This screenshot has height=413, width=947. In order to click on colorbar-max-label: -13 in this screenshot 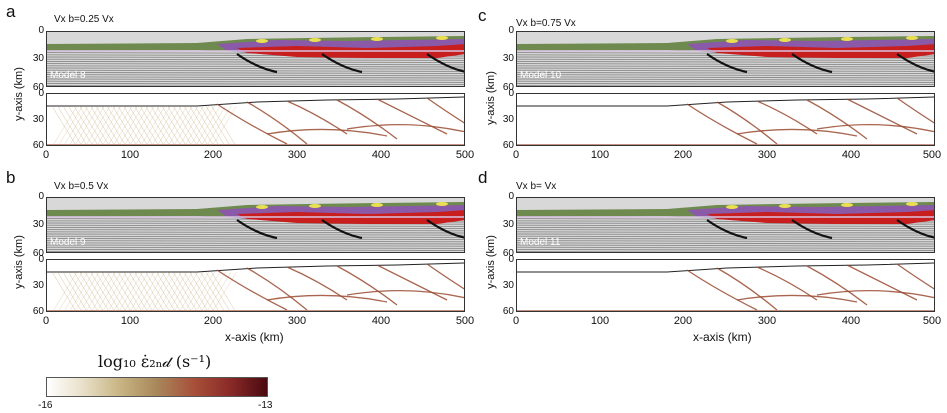, I will do `click(265, 405)`.